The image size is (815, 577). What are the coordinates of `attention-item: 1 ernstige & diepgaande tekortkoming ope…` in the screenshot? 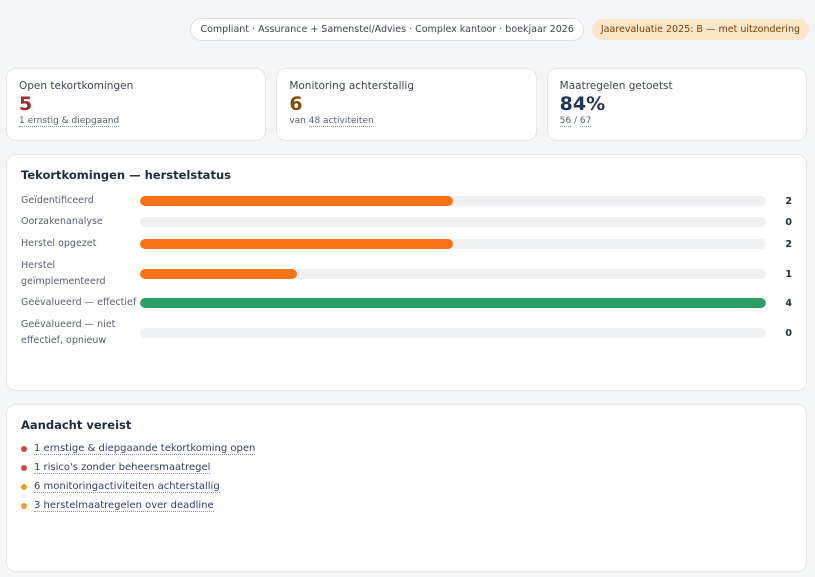 It's located at (406, 448).